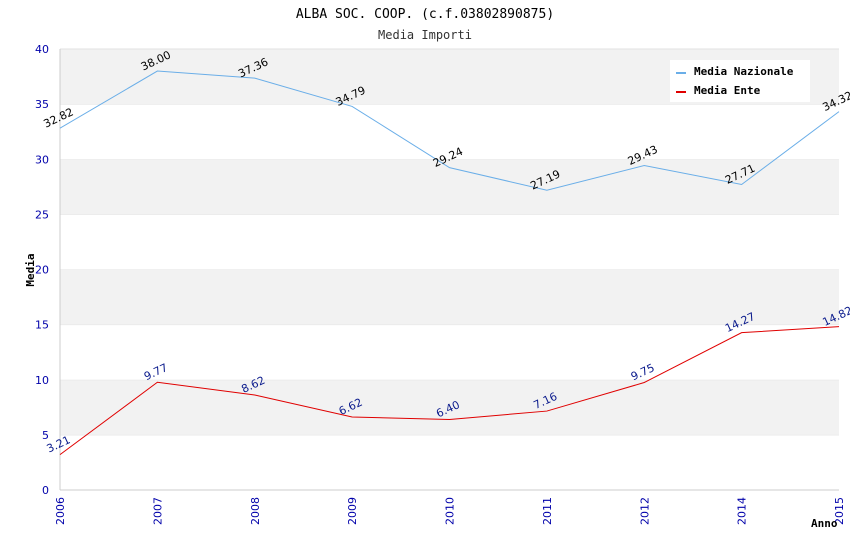  What do you see at coordinates (425, 35) in the screenshot?
I see `chart-subtitle: Media Importi` at bounding box center [425, 35].